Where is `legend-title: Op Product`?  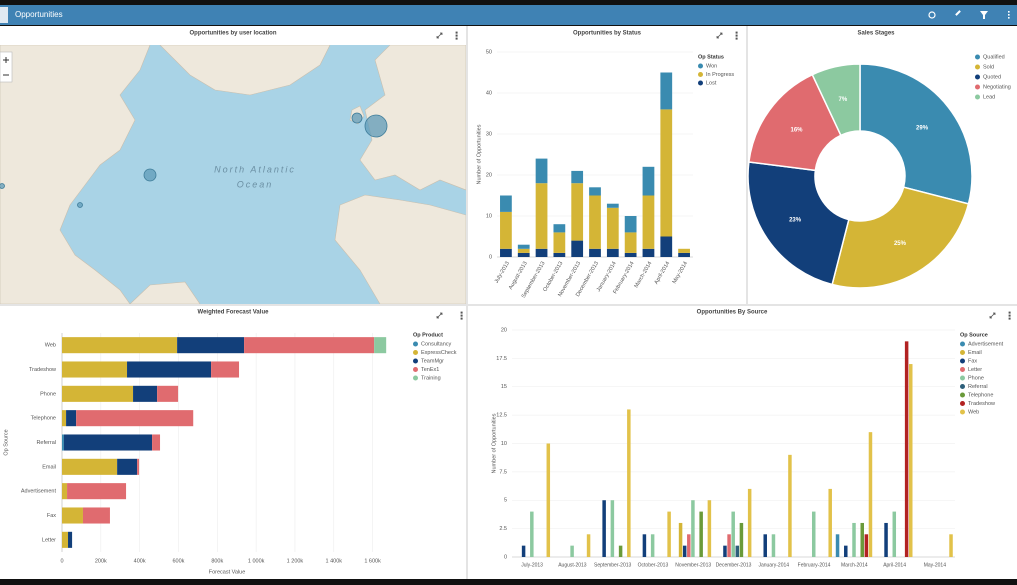
legend-title: Op Product is located at coordinates (428, 335).